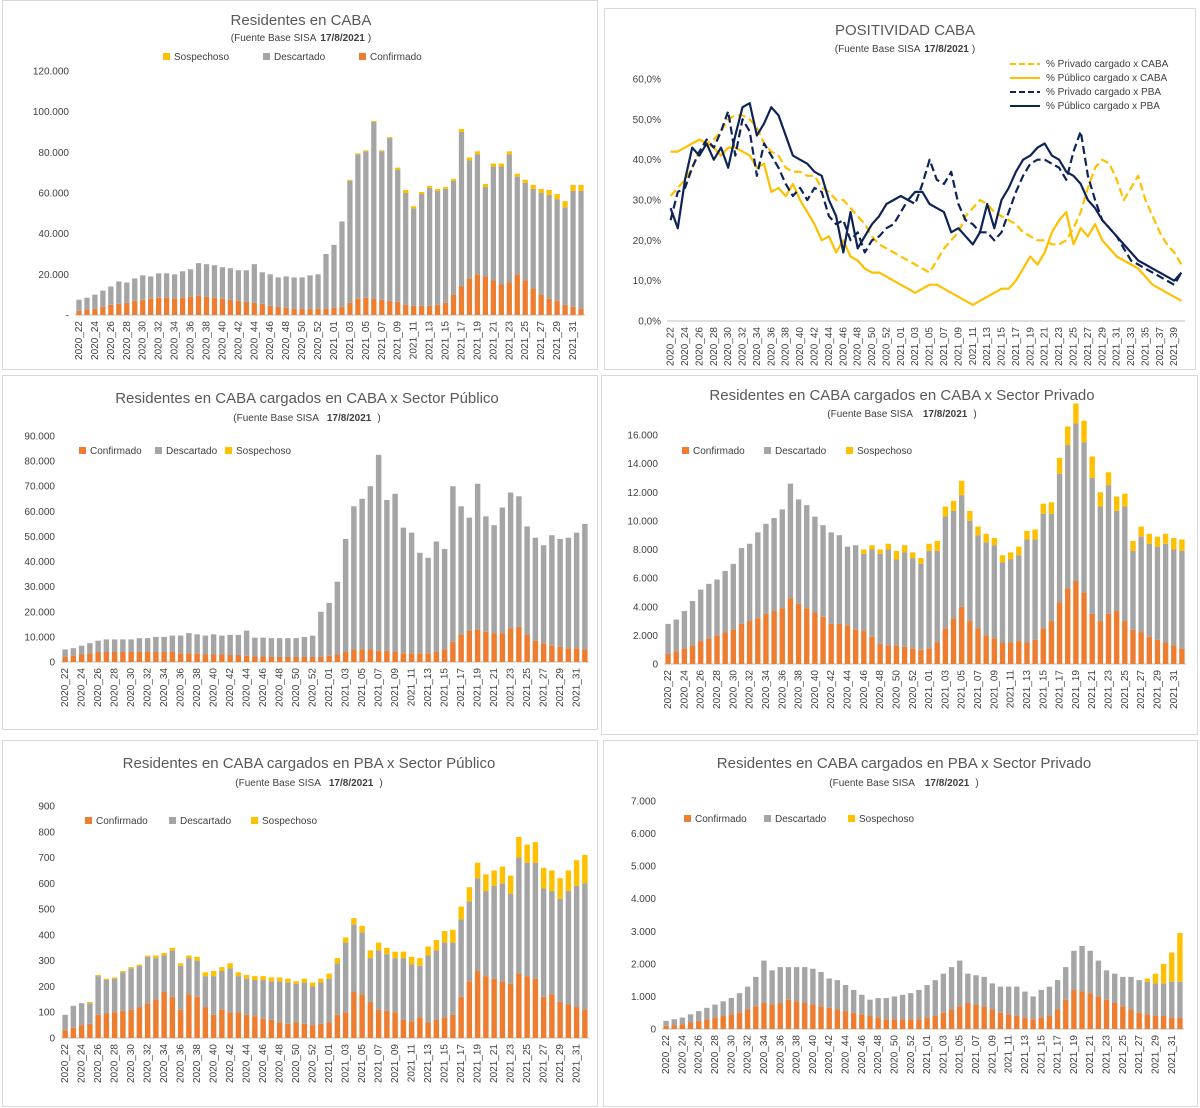 This screenshot has height=1108, width=1200. Describe the element at coordinates (1030, 346) in the screenshot. I see `x-tick-label: 2021_19` at that location.